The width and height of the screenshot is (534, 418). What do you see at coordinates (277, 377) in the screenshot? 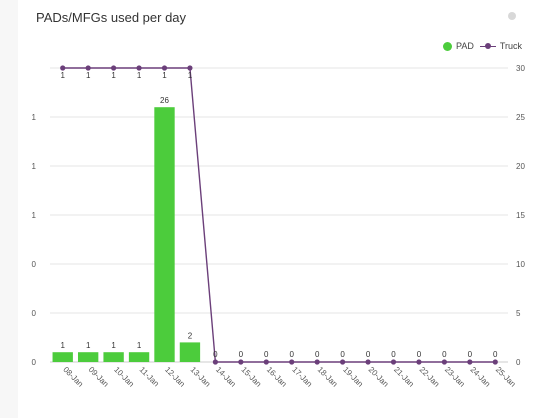
I see `x-tick-label: 16-Jan` at bounding box center [277, 377].